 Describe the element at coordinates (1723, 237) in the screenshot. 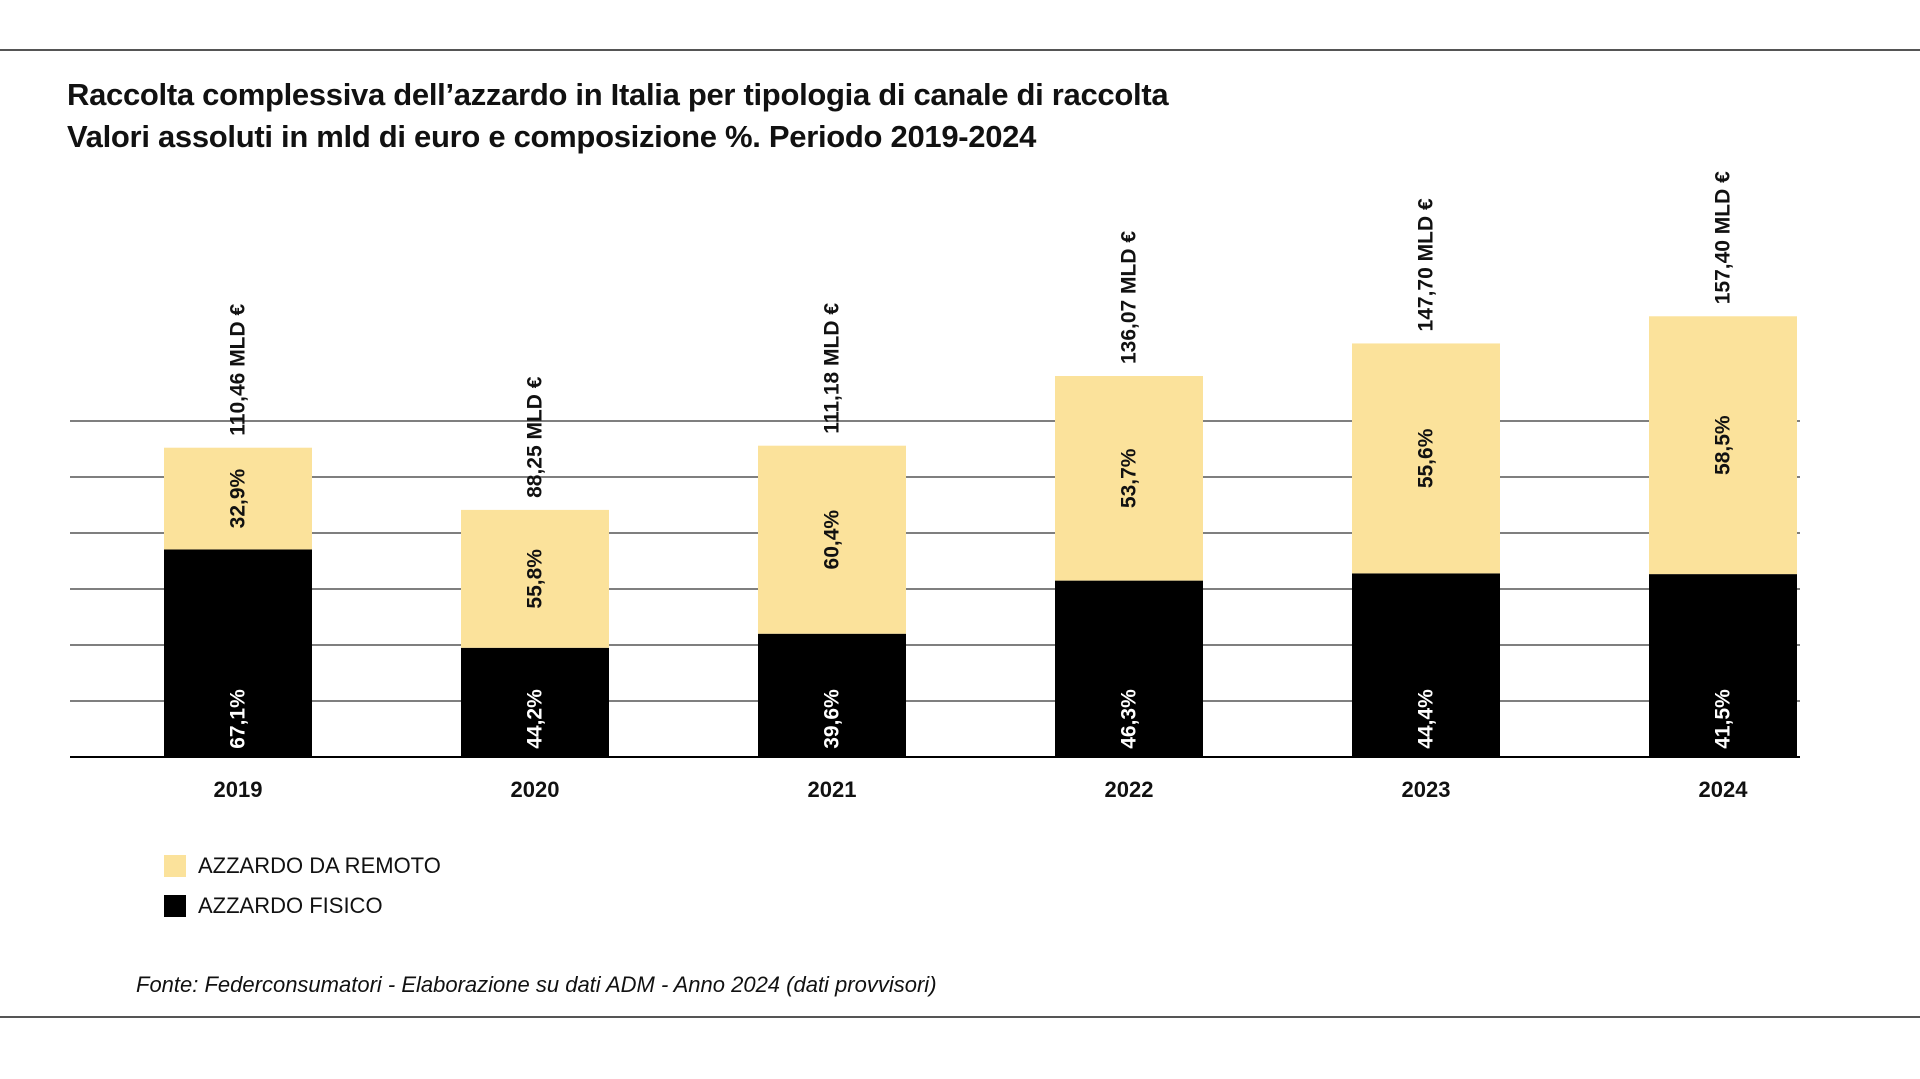

I see `total-label-2024: 157,40 MLD €` at that location.